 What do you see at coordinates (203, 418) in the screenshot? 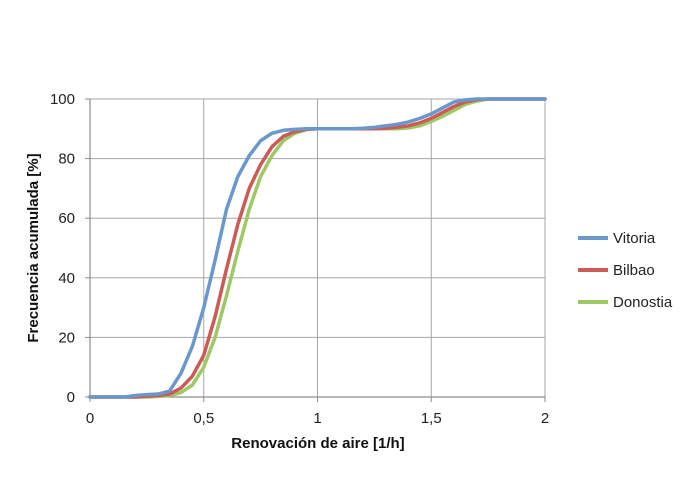
I see `x-tick-label: 0,5` at bounding box center [203, 418].